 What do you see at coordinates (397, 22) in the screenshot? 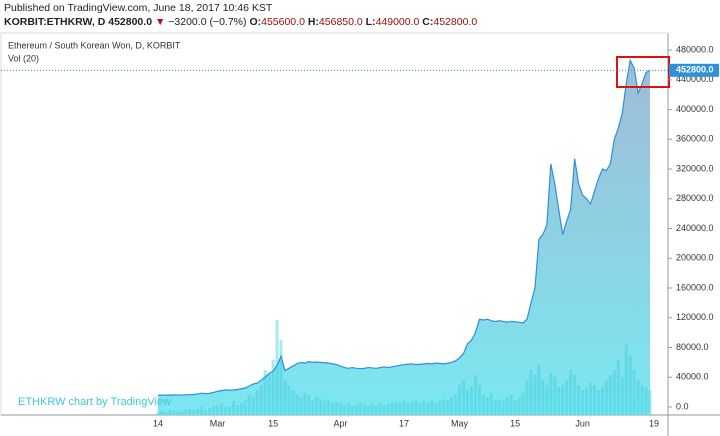
I see `low: 449000.0` at bounding box center [397, 22].